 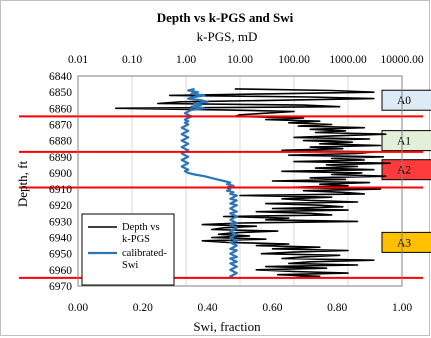 I want to click on y-tick-label-13: 6970, so click(x=60, y=287).